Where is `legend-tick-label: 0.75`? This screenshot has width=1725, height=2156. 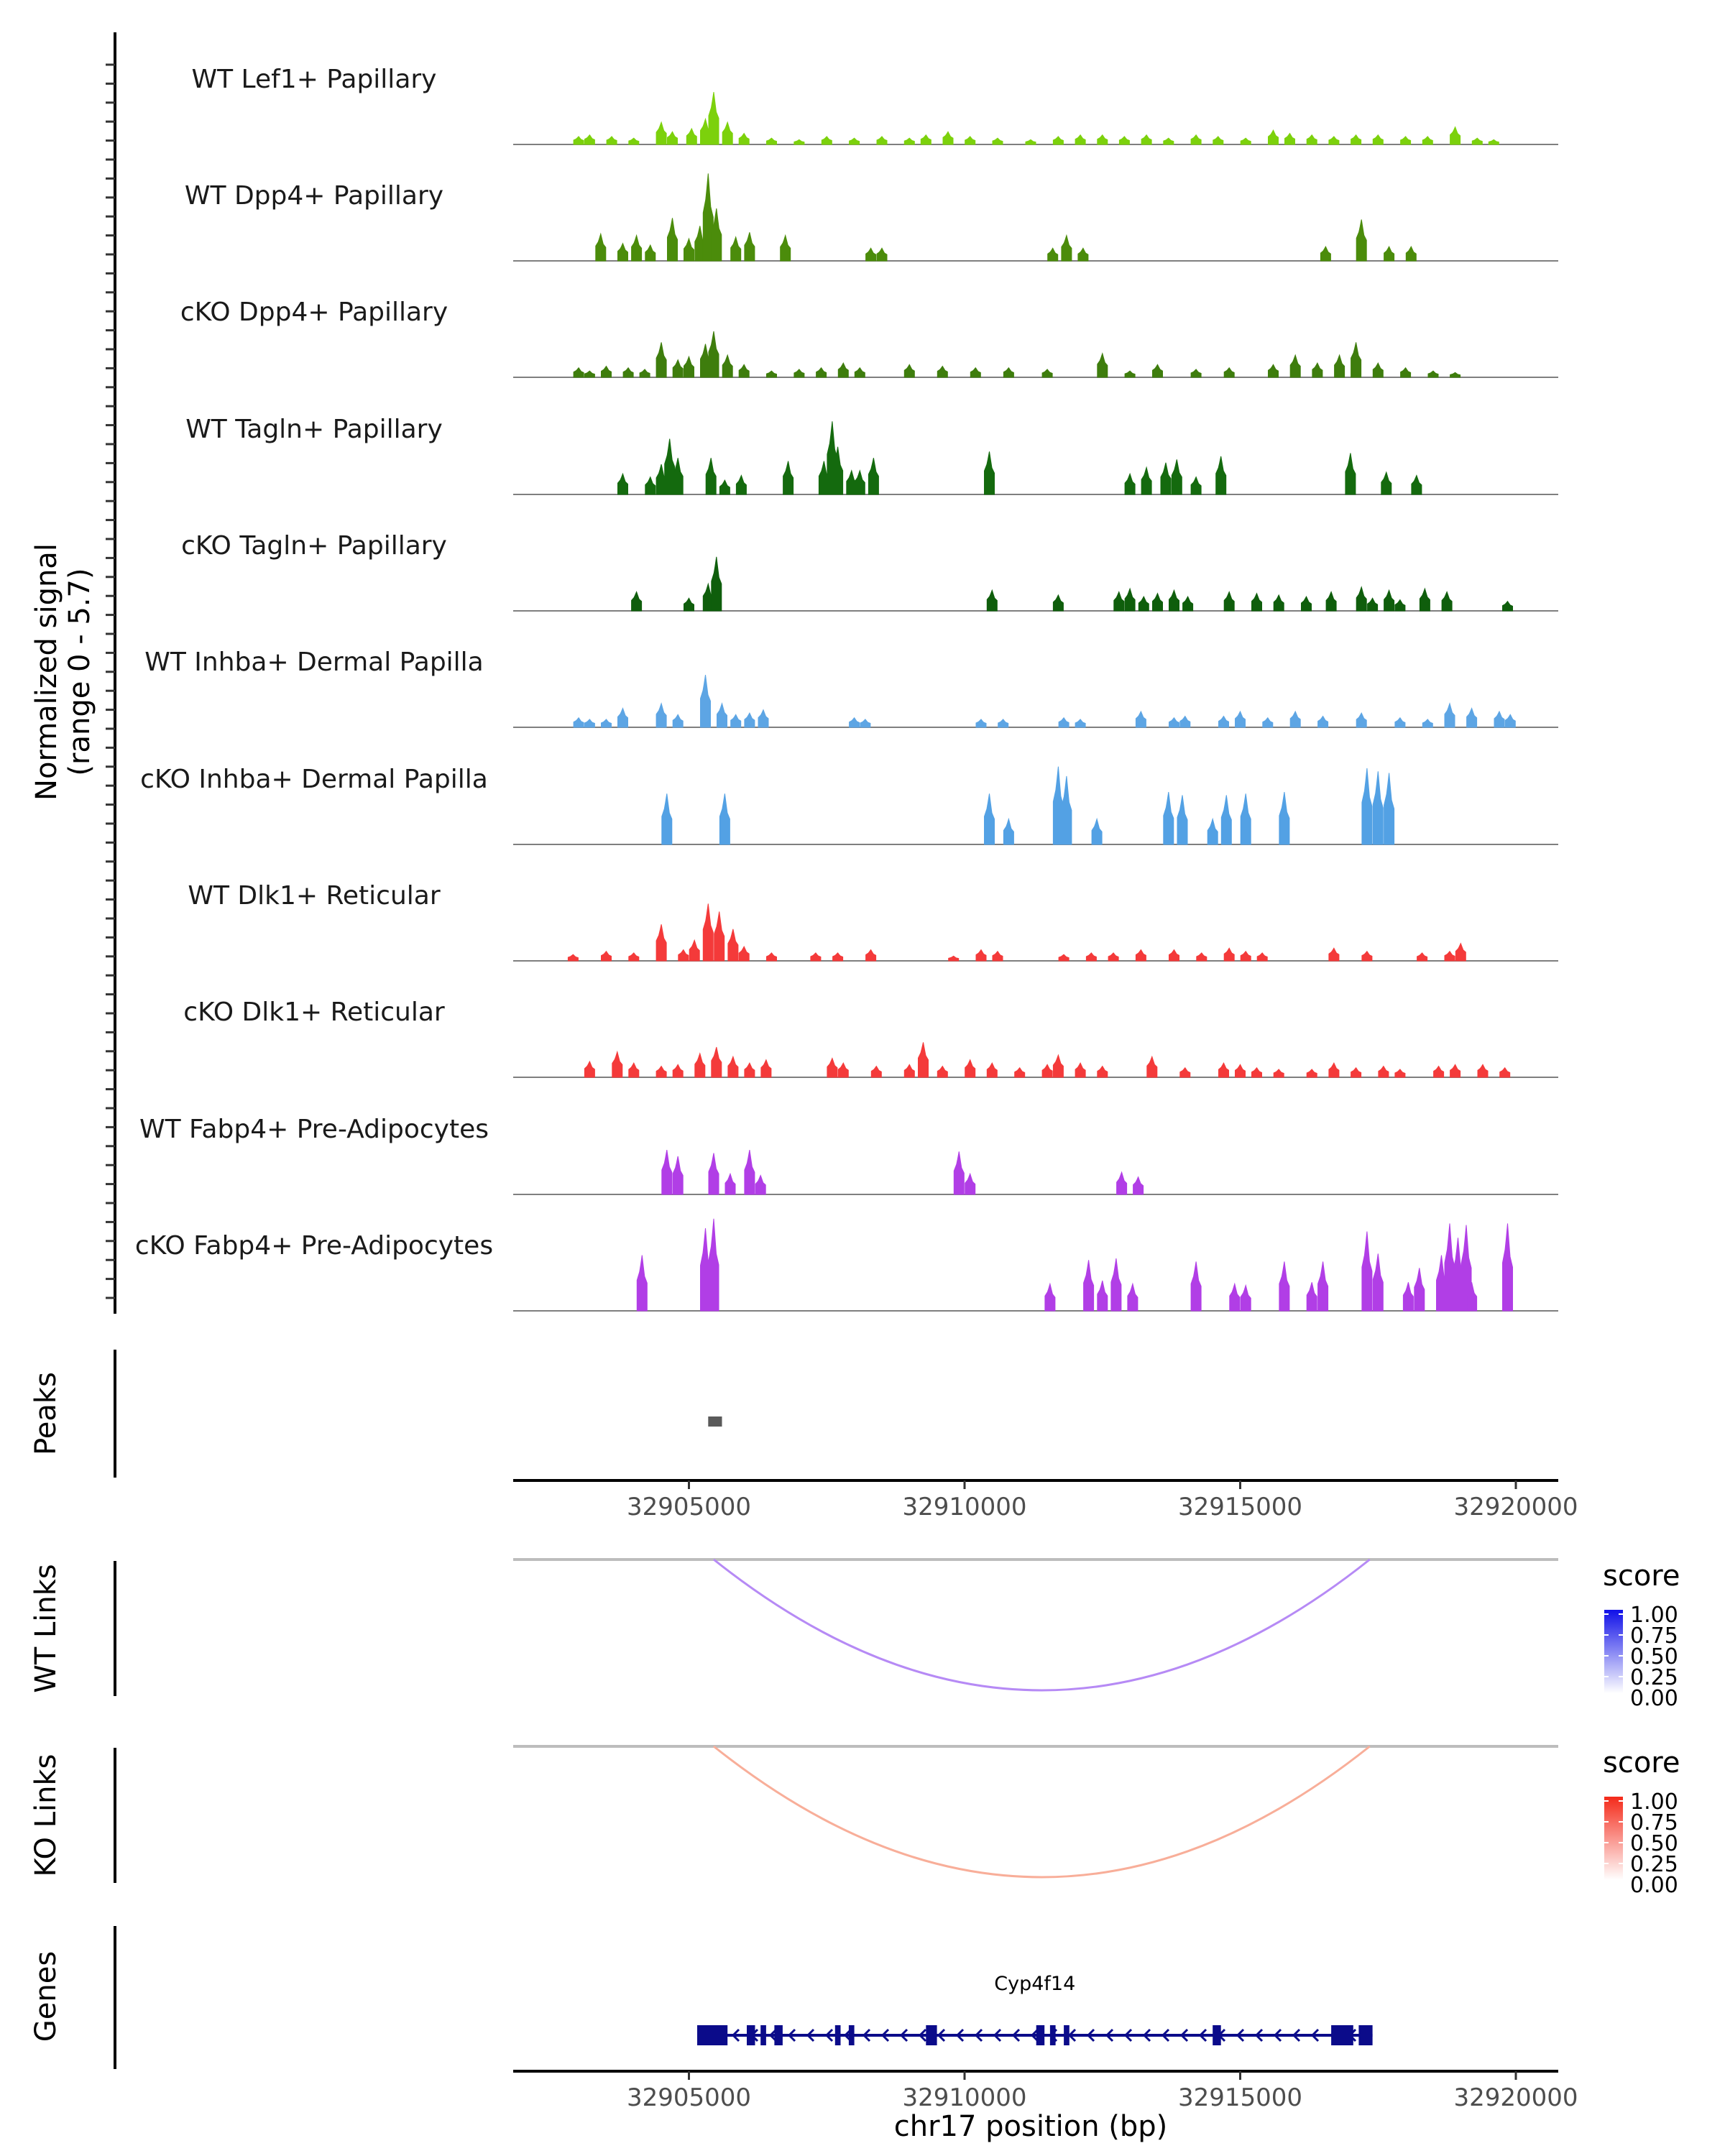 legend-tick-label: 0.75 is located at coordinates (1654, 1823).